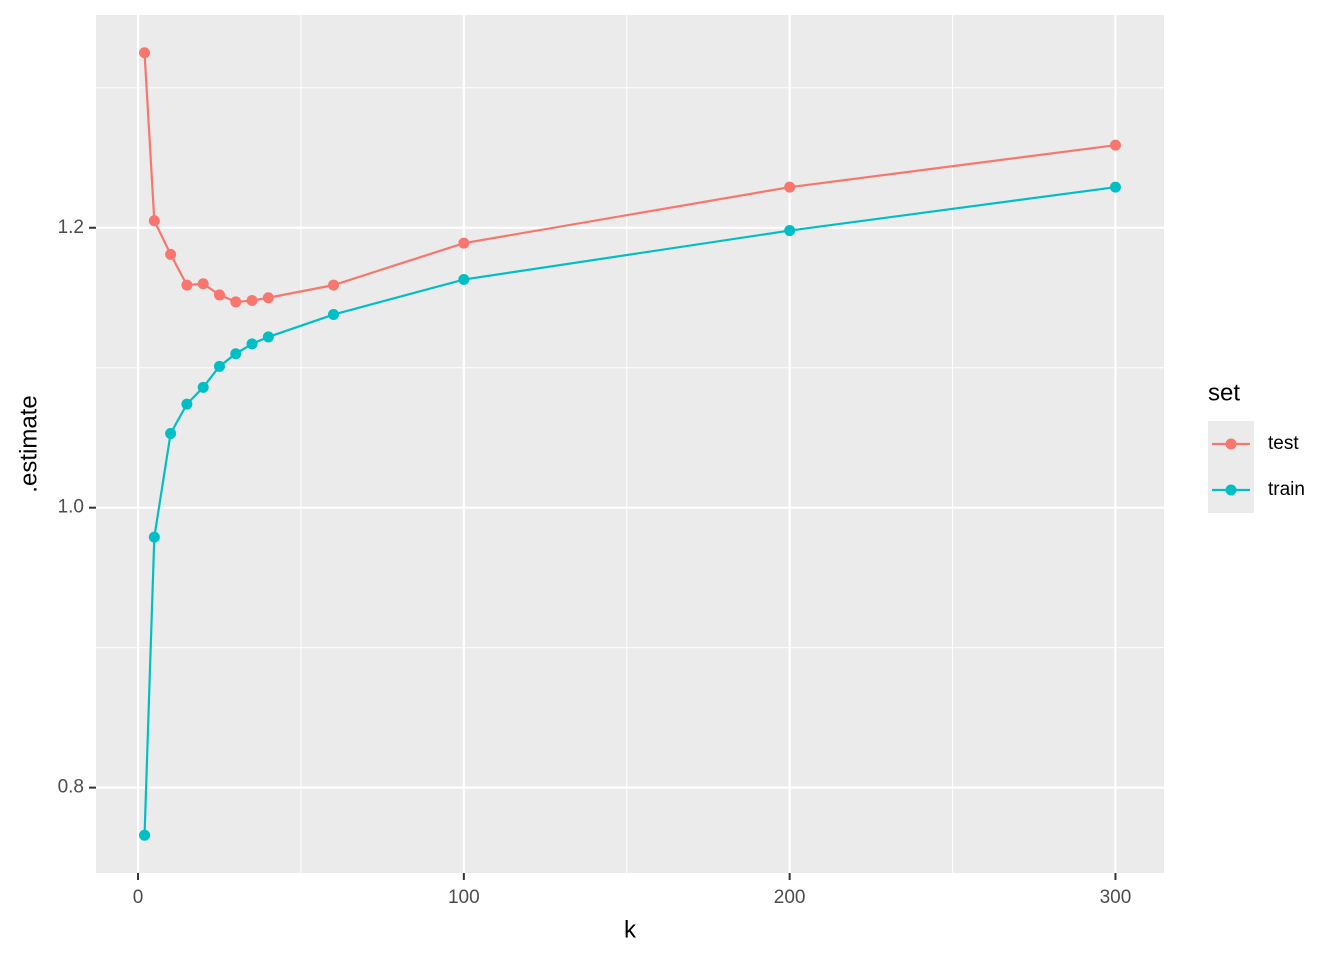 The image size is (1344, 960). I want to click on legend-title: set, so click(1224, 392).